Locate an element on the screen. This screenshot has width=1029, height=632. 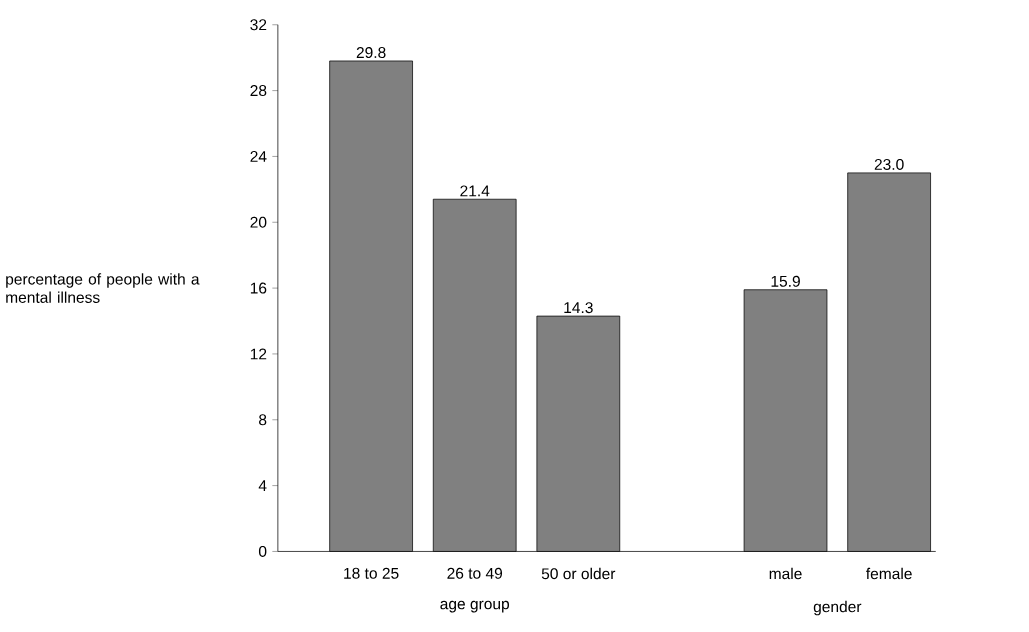
data-label: 23.0 is located at coordinates (889, 164).